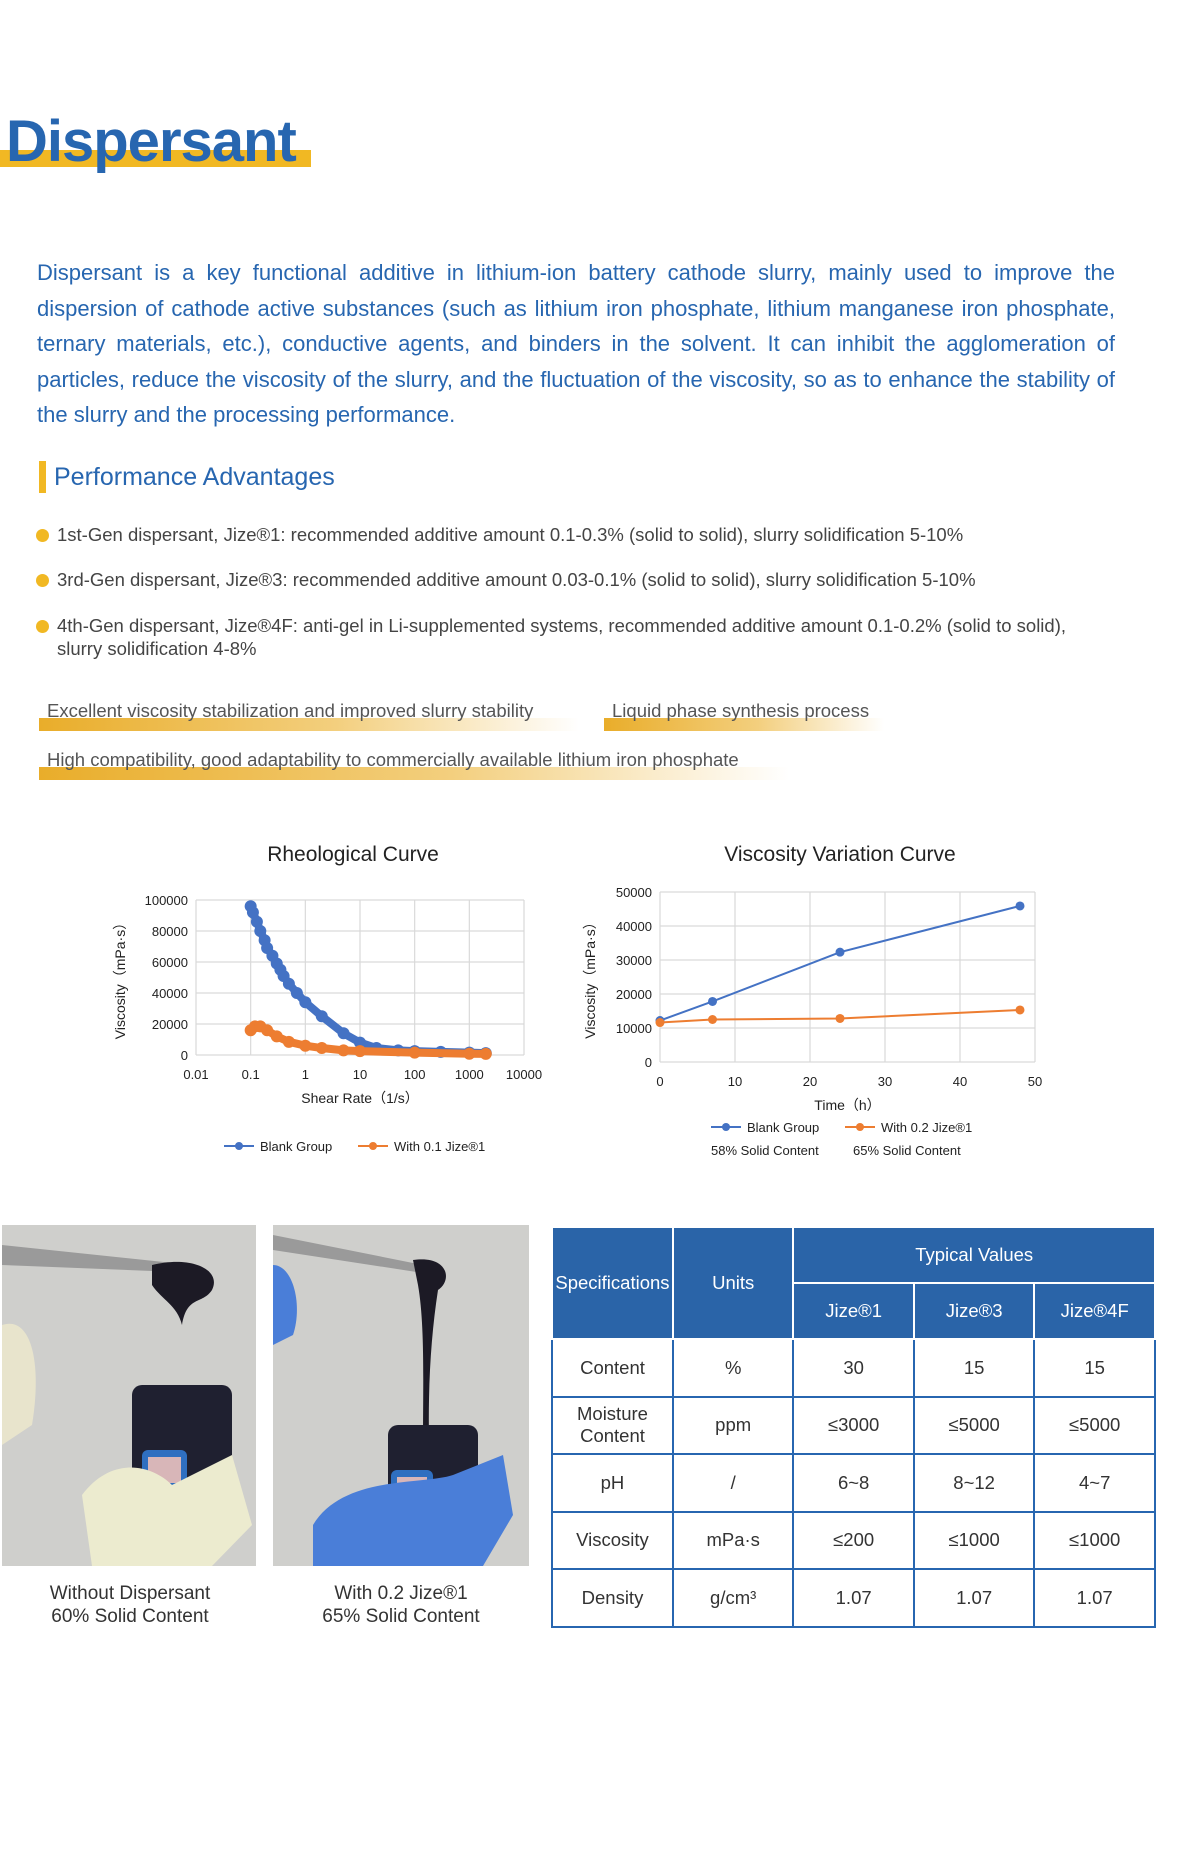 The height and width of the screenshot is (1853, 1200). What do you see at coordinates (659, 1081) in the screenshot?
I see `x-tick-label: 0` at bounding box center [659, 1081].